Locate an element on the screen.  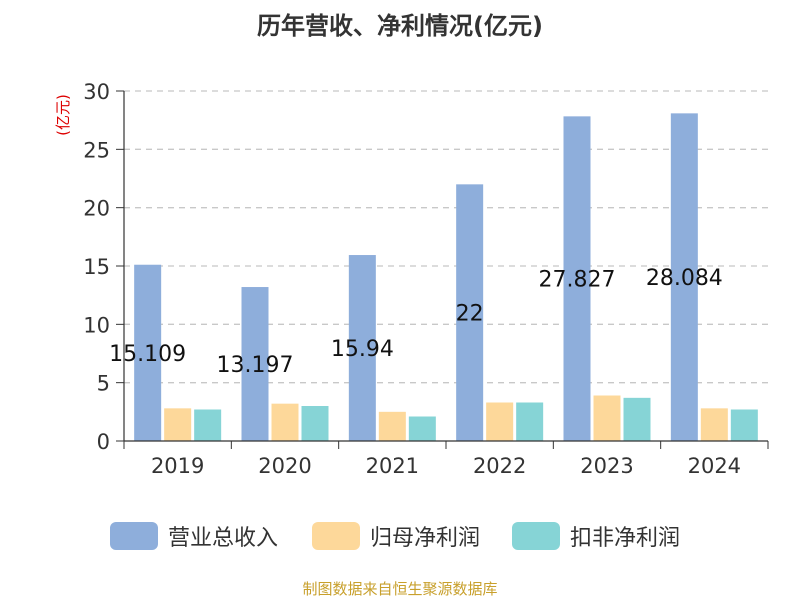
y-tick-label: 25 is located at coordinates (96, 150).